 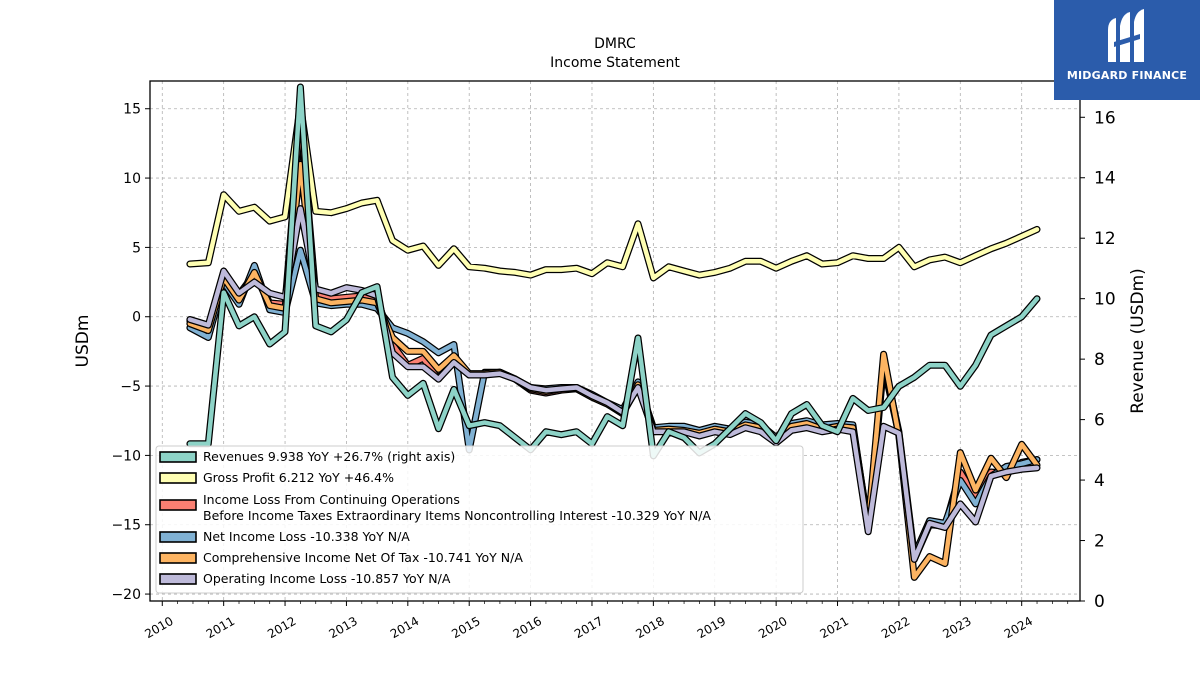 What do you see at coordinates (83, 341) in the screenshot?
I see `y-axis-label: USDm` at bounding box center [83, 341].